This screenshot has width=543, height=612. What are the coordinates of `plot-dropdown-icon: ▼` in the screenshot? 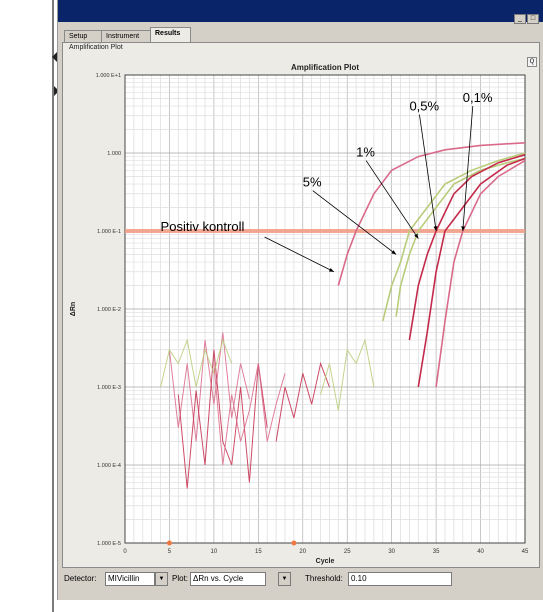 It's located at (284, 579).